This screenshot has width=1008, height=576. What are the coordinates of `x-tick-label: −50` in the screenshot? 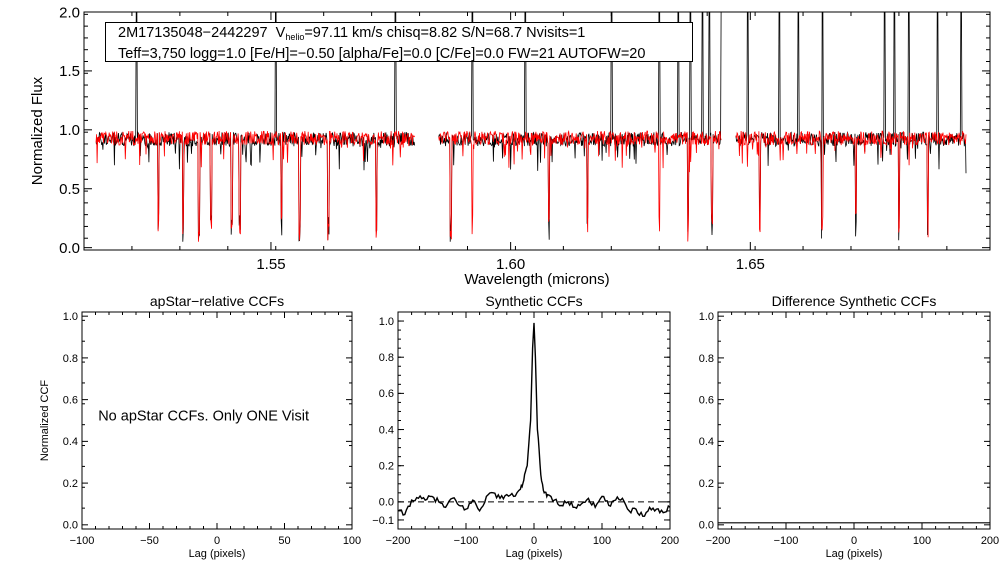 It's located at (149, 541).